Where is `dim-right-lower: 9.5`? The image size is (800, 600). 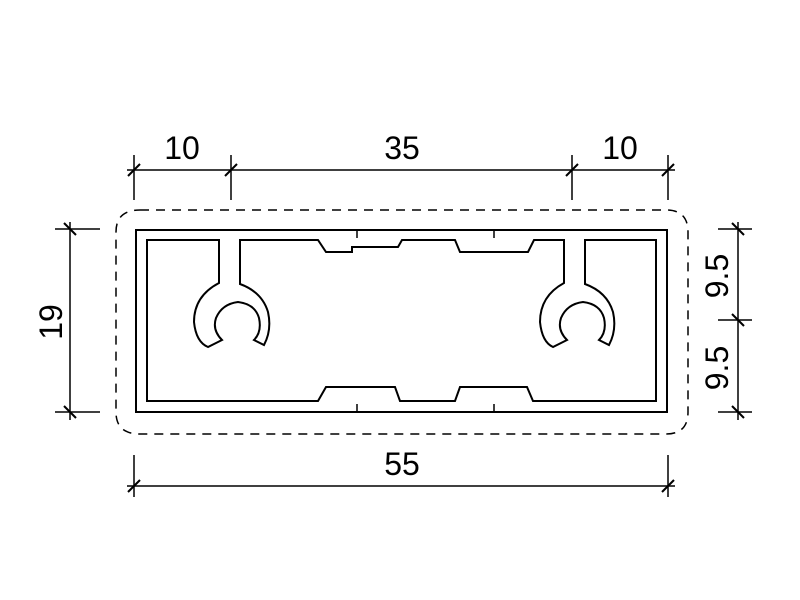
dim-right-lower: 9.5 is located at coordinates (717, 368).